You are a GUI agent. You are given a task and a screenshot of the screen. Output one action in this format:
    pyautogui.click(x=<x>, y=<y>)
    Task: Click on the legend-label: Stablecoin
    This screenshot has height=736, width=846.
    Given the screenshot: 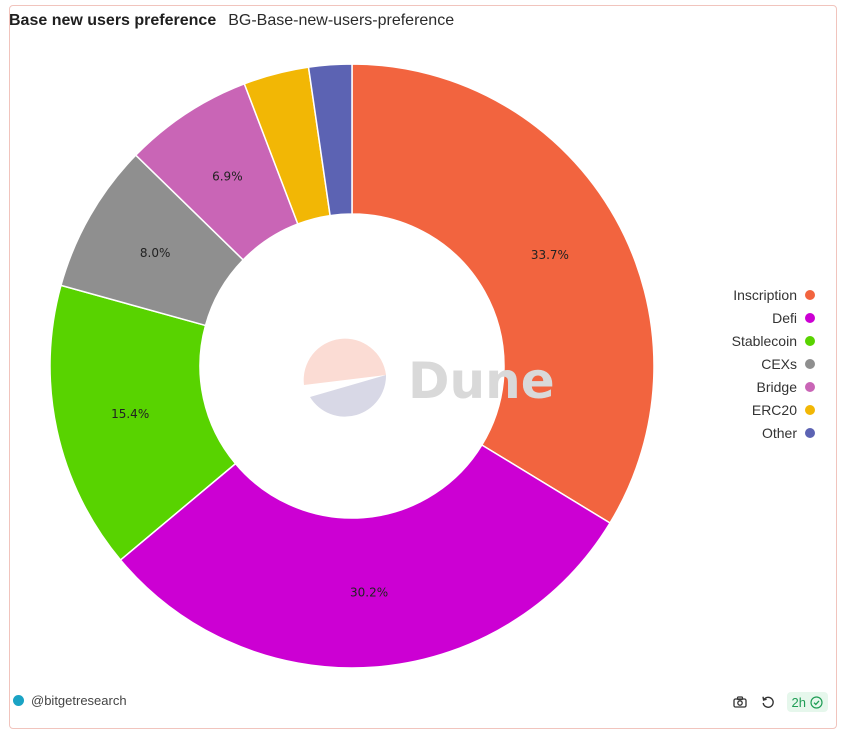 What is the action you would take?
    pyautogui.click(x=764, y=341)
    